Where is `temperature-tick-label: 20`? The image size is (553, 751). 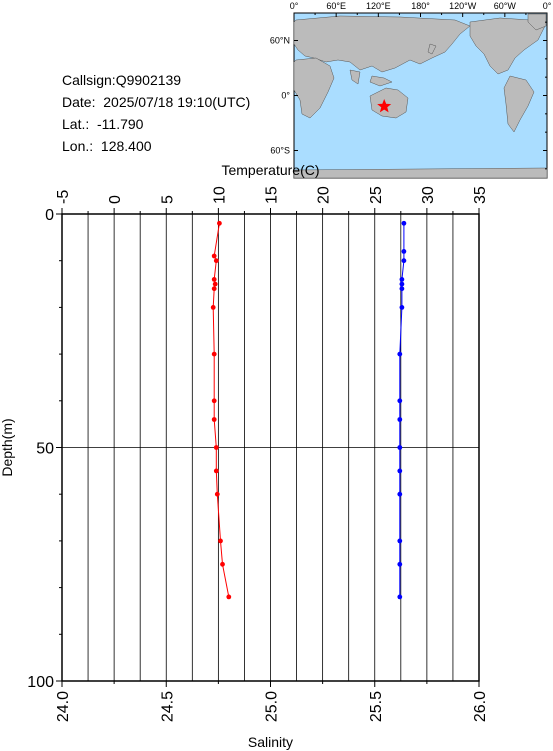 temperature-tick-label: 20 is located at coordinates (324, 195).